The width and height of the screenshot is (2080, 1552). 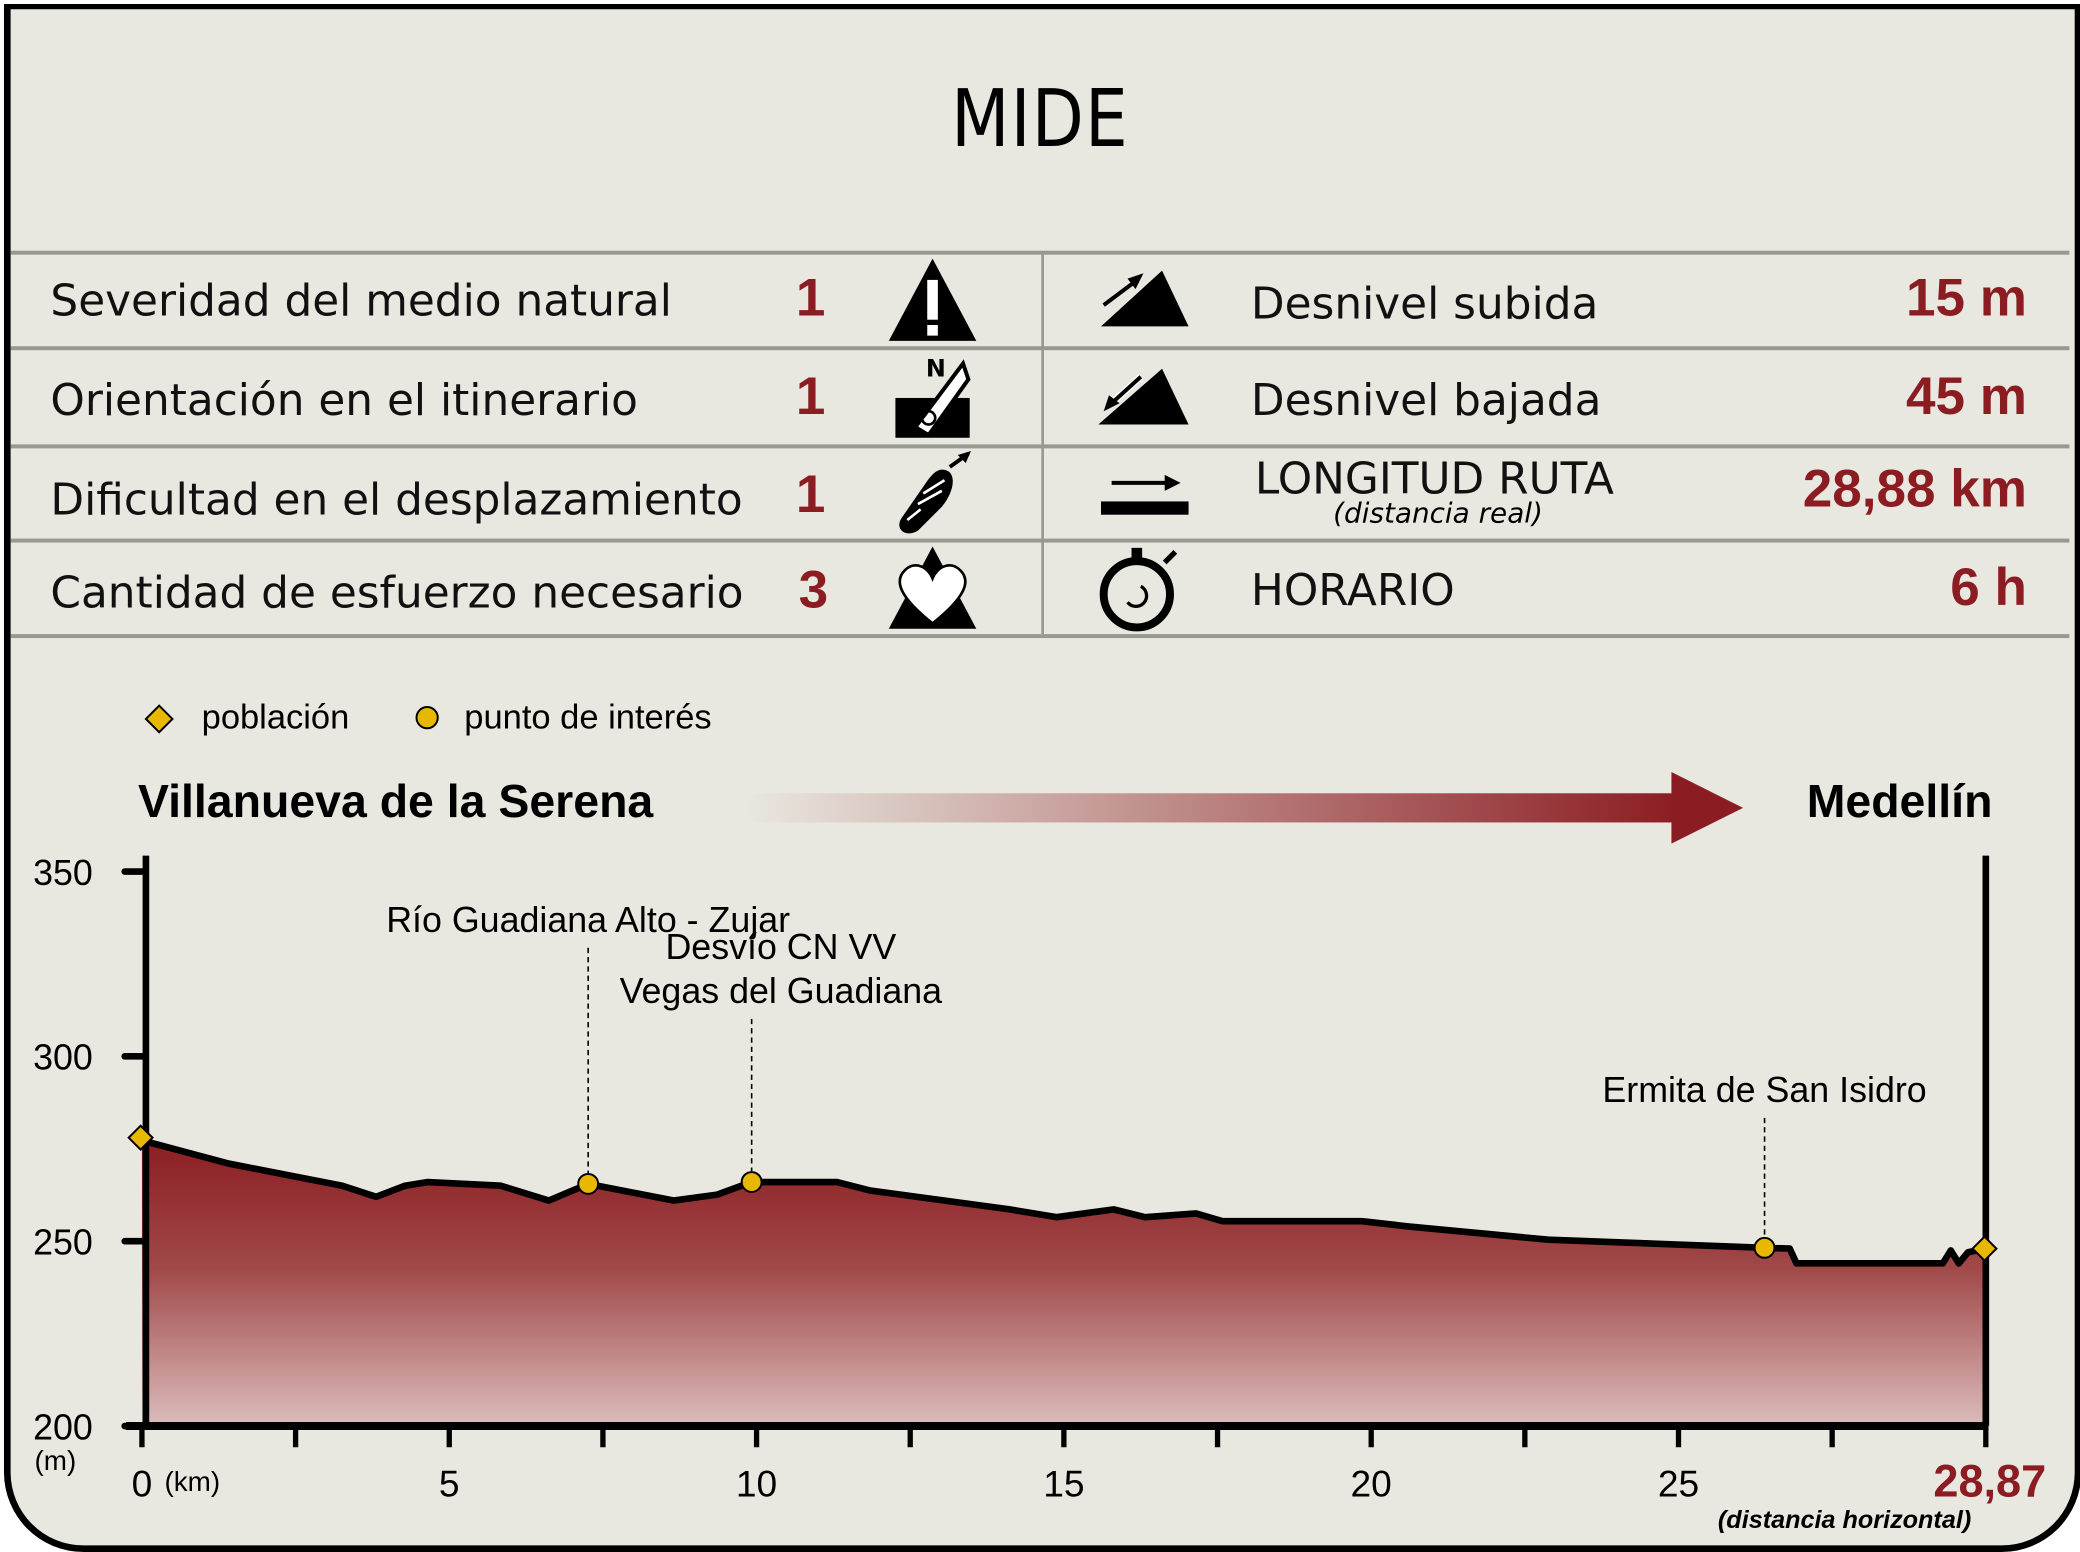 What do you see at coordinates (63, 1427) in the screenshot?
I see `y-tick-label: 200` at bounding box center [63, 1427].